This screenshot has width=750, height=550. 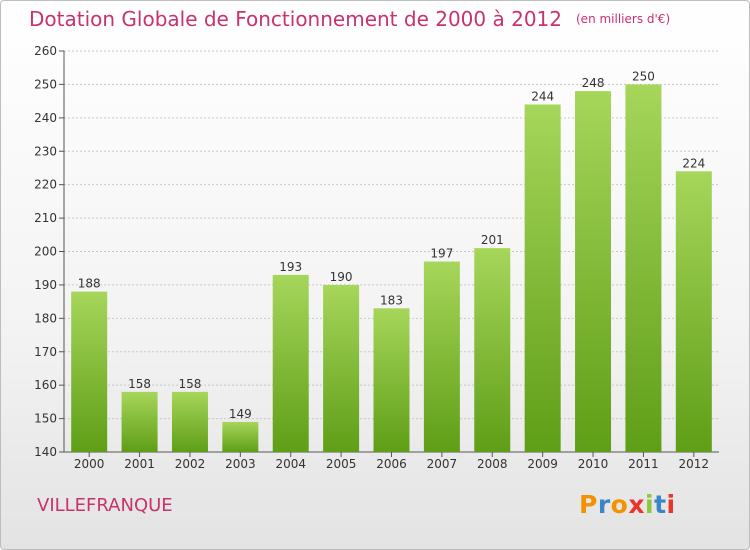 What do you see at coordinates (45, 118) in the screenshot?
I see `y-tick-label: 240` at bounding box center [45, 118].